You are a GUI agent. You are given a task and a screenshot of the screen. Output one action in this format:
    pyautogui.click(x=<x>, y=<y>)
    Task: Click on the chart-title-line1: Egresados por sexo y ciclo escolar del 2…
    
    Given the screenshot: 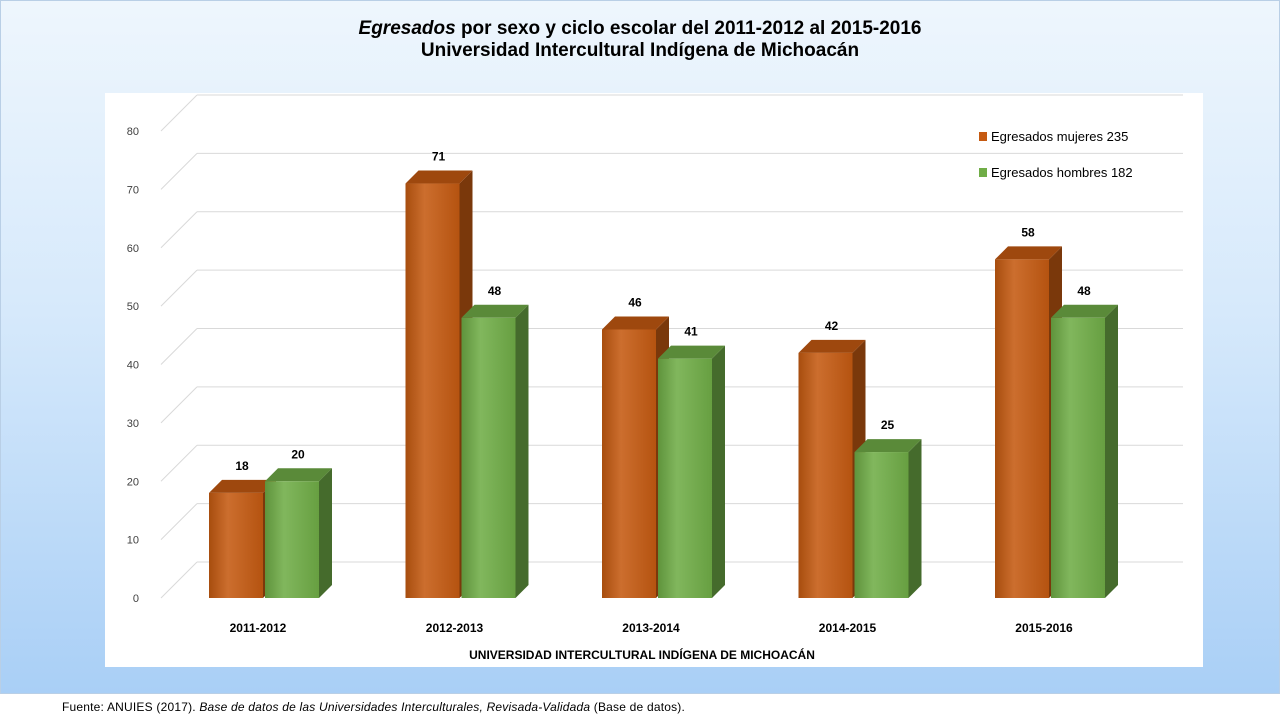 What is the action you would take?
    pyautogui.click(x=640, y=29)
    